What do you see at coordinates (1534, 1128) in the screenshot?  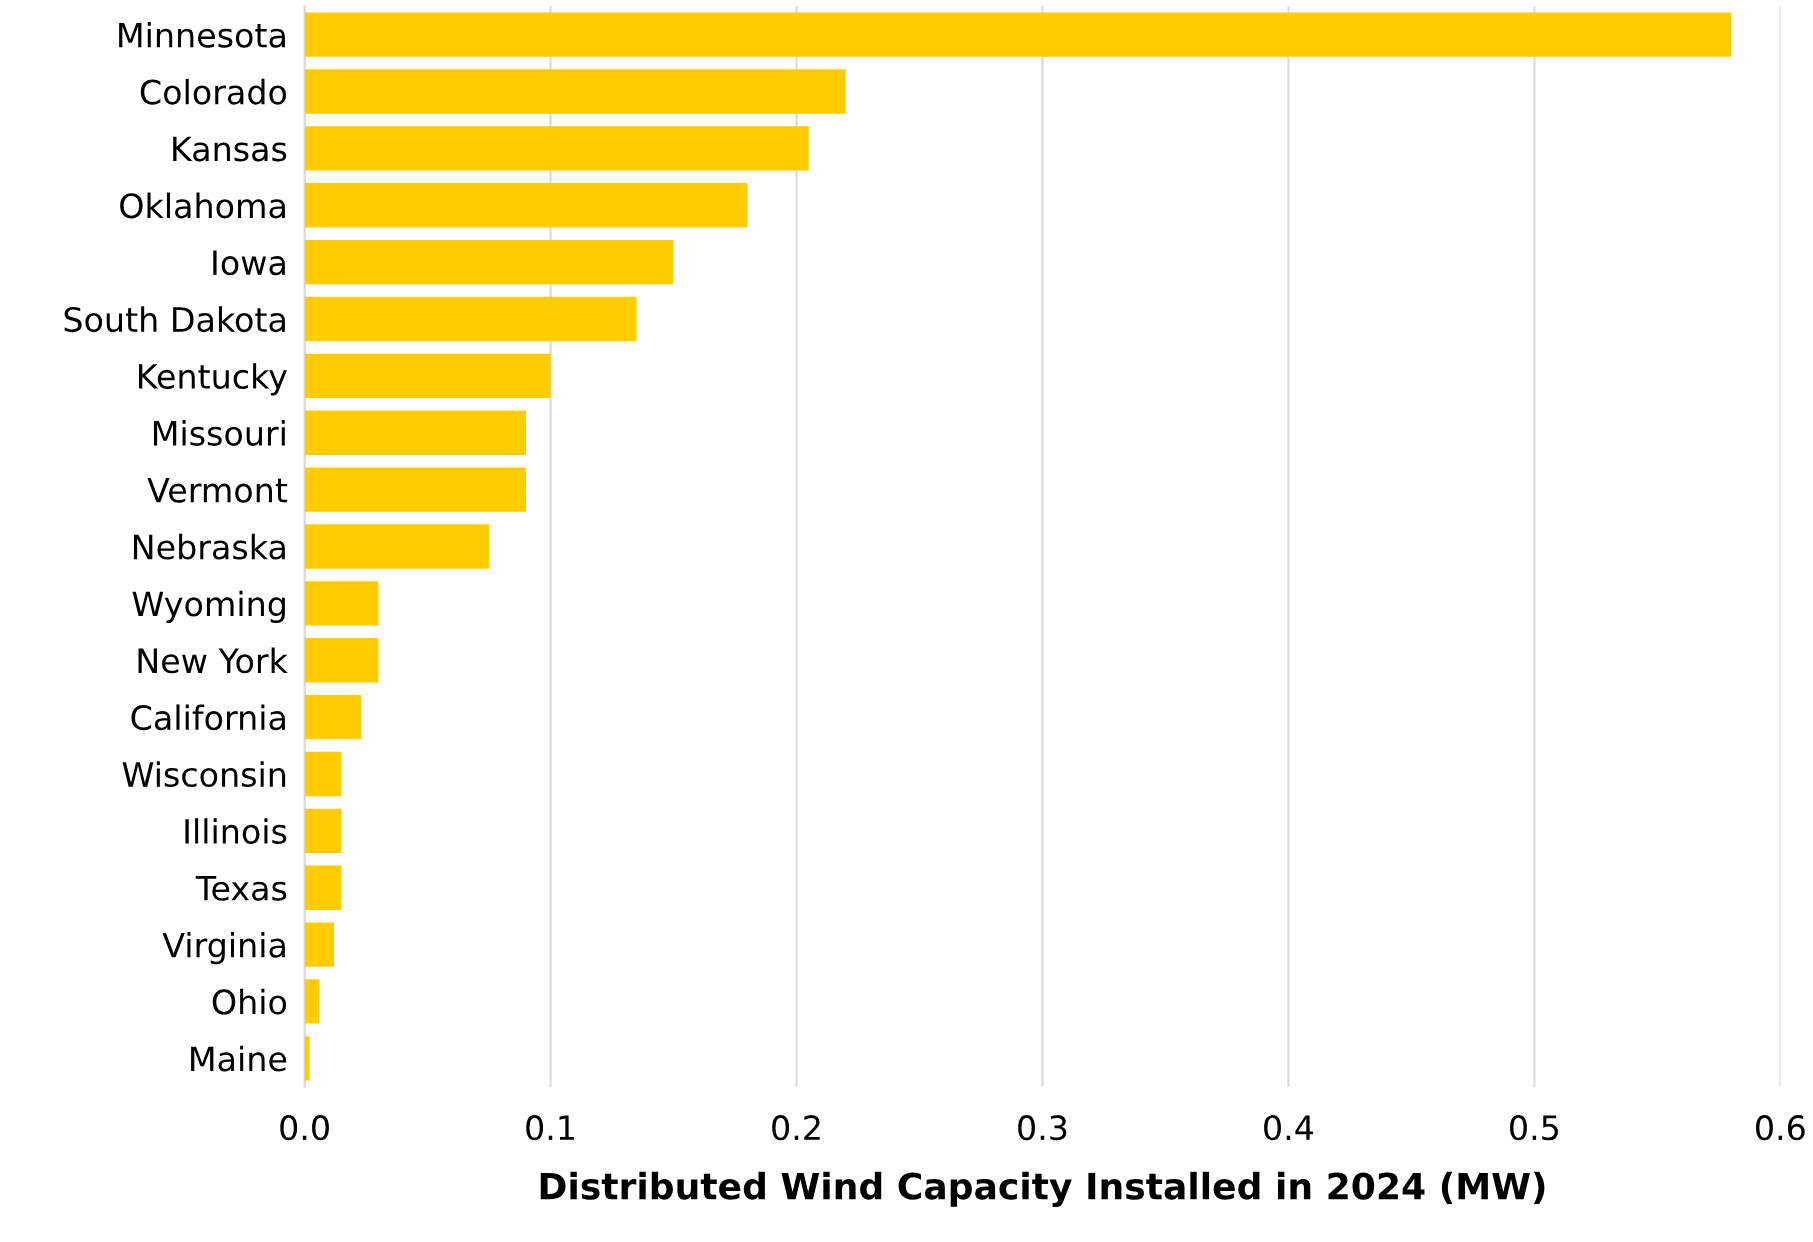 I see `x-tick-label: 0.5` at bounding box center [1534, 1128].